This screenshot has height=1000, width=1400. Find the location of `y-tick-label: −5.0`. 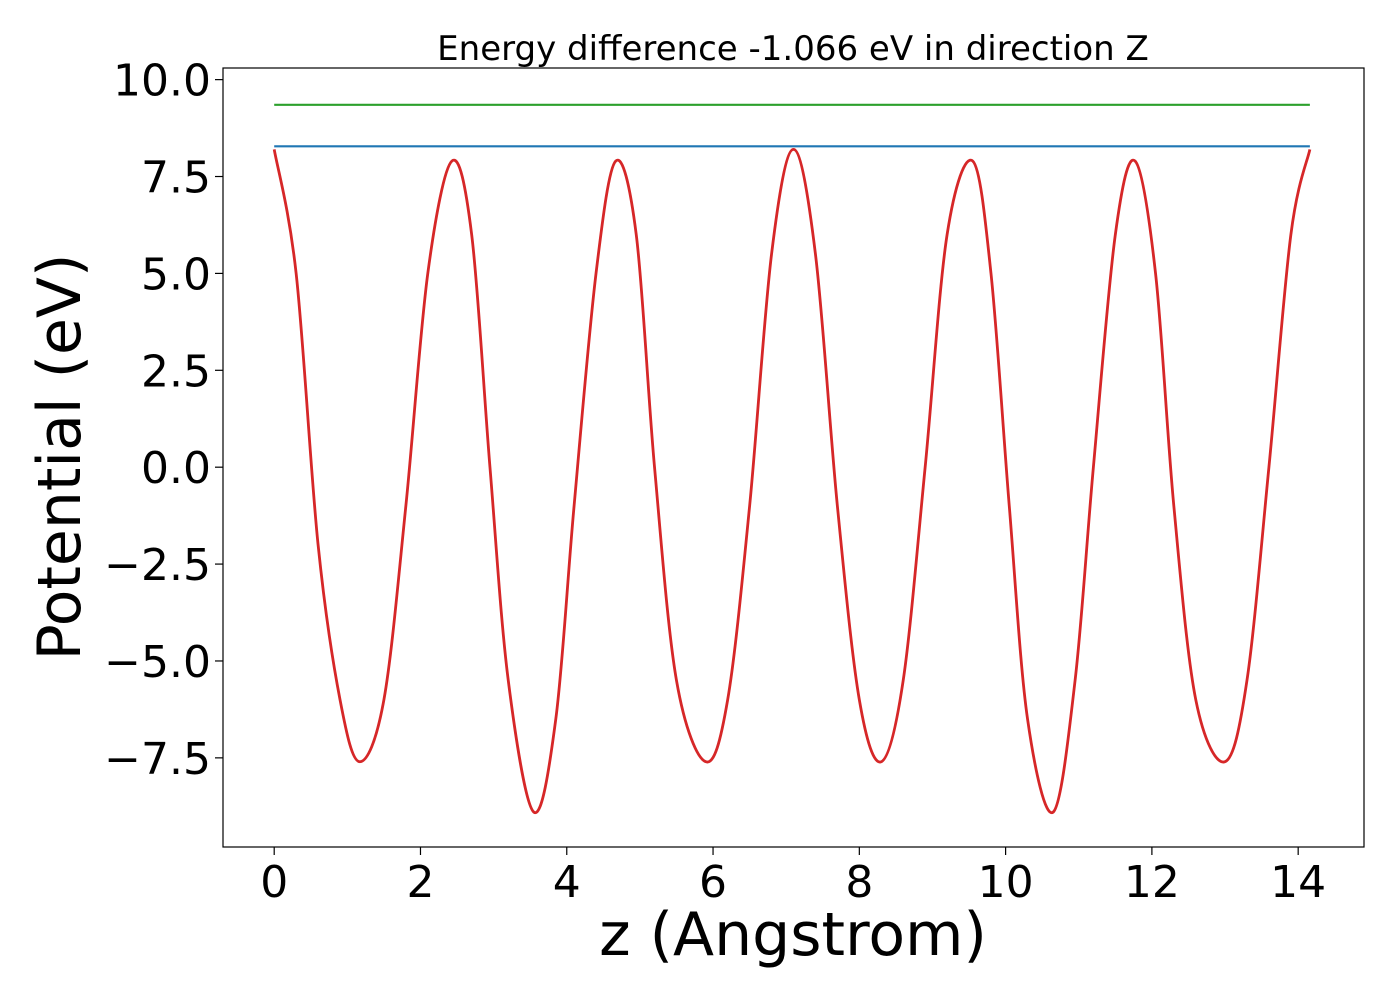

y-tick-label: −5.0 is located at coordinates (157, 662).